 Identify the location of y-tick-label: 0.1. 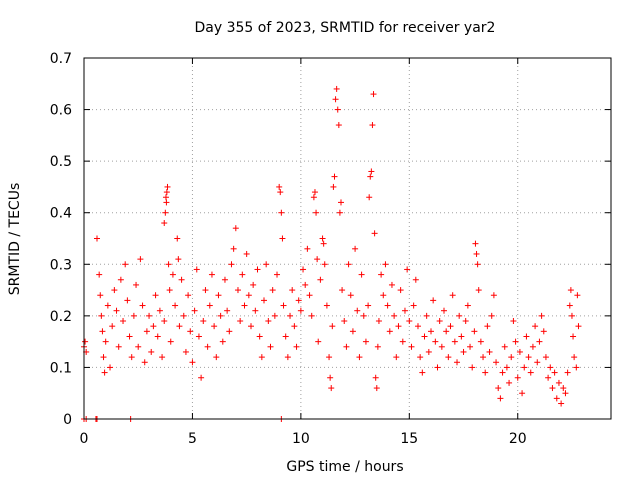
(61, 368).